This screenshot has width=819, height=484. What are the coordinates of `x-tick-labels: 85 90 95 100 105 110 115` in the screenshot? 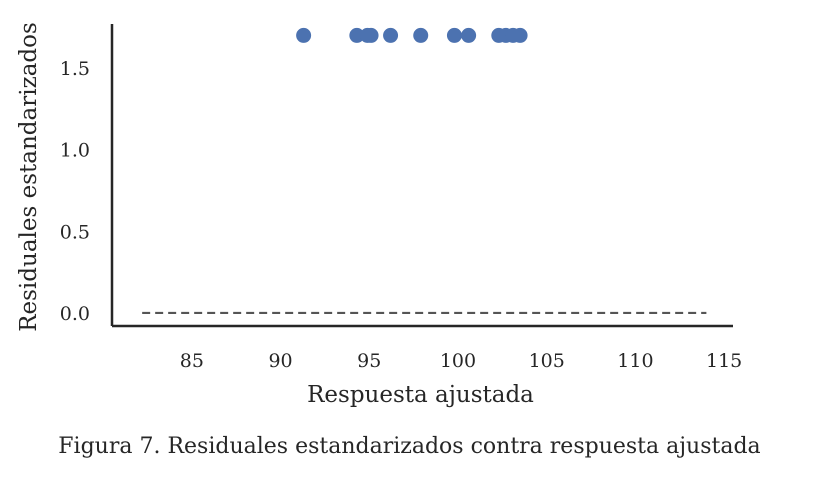 It's located at (461, 361).